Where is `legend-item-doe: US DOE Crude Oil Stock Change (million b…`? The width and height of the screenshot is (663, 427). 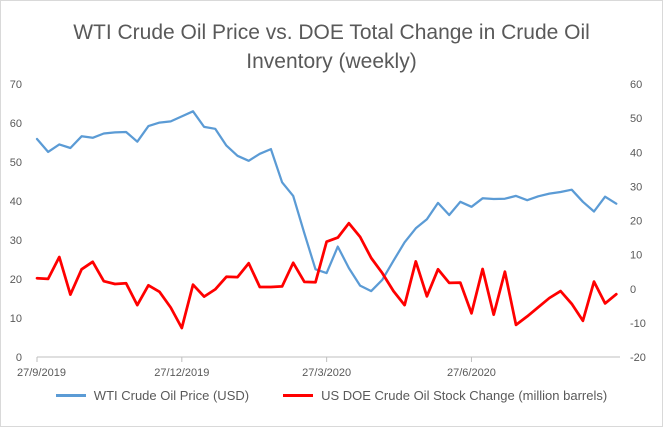 legend-item-doe: US DOE Crude Oil Stock Change (million b… is located at coordinates (445, 395).